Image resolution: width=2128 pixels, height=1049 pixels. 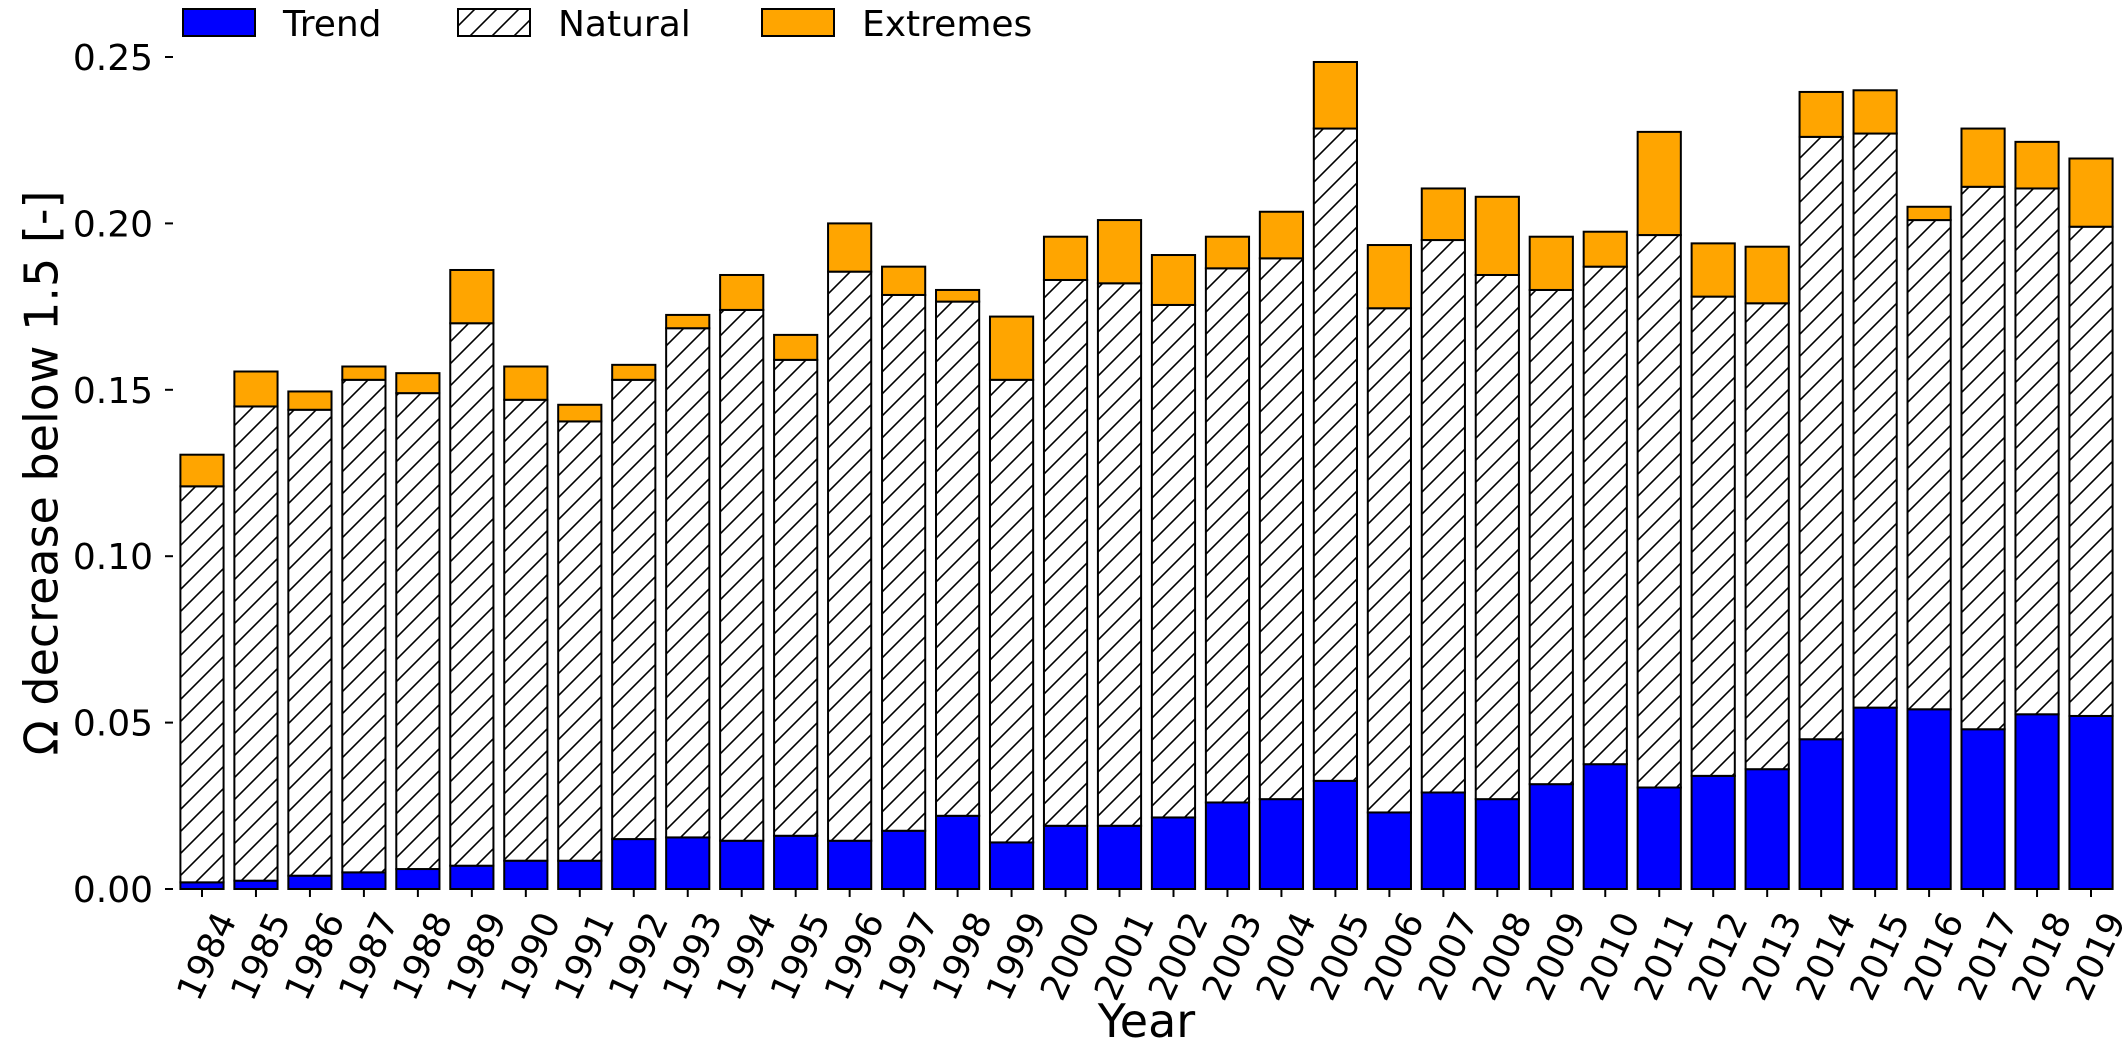 What do you see at coordinates (1443, 516) in the screenshot?
I see `bar-natural-2007` at bounding box center [1443, 516].